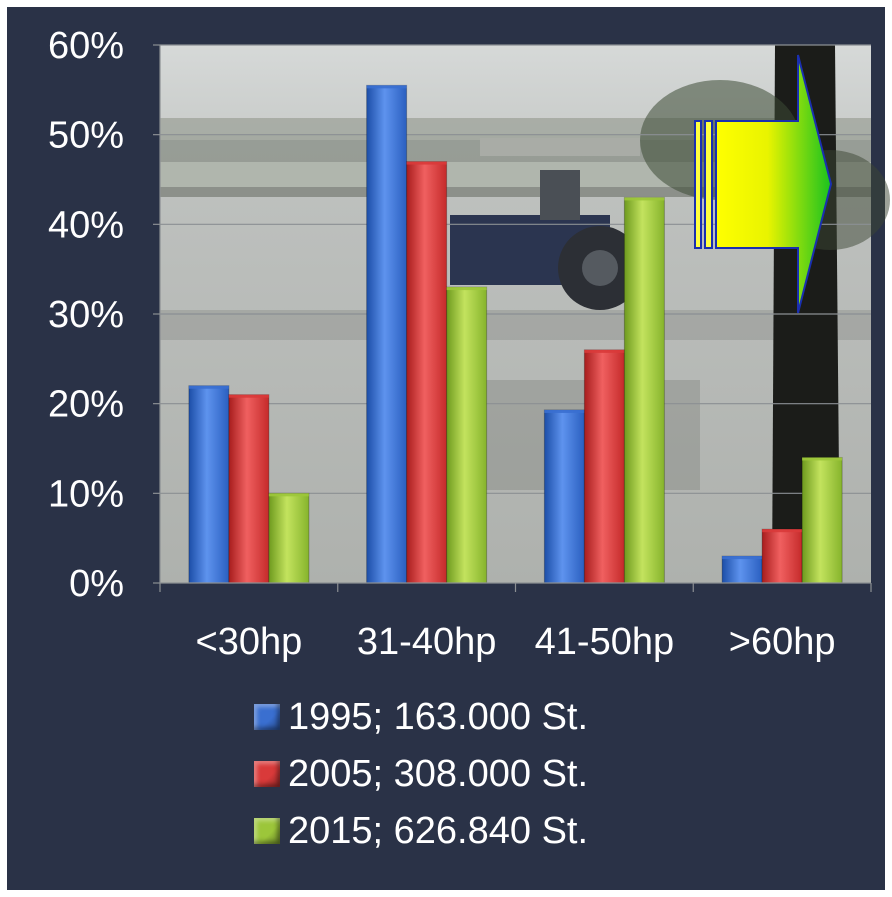 The height and width of the screenshot is (897, 892). I want to click on x-category-label: 41-50hp, so click(604, 642).